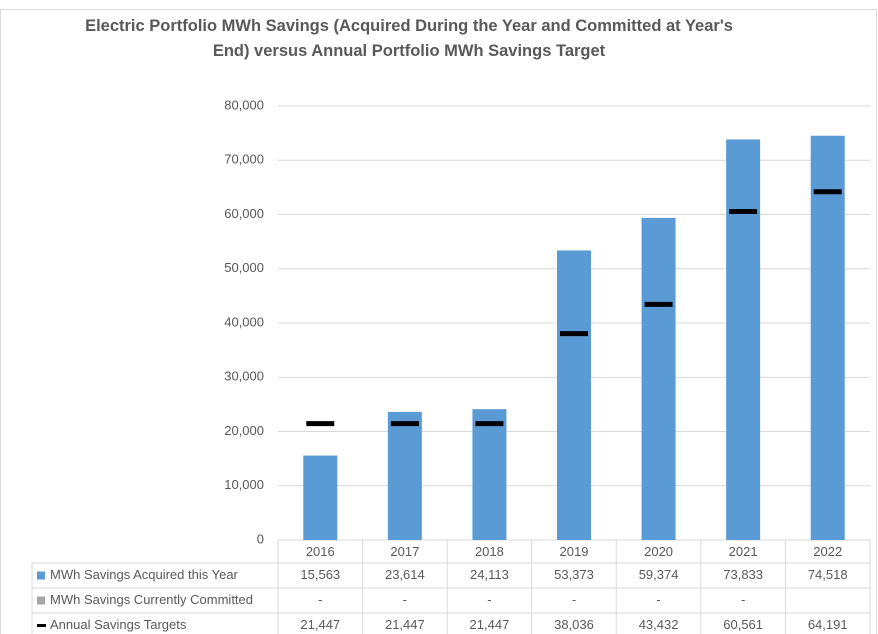 The height and width of the screenshot is (634, 878). Describe the element at coordinates (659, 624) in the screenshot. I see `table-value: 43,432` at that location.